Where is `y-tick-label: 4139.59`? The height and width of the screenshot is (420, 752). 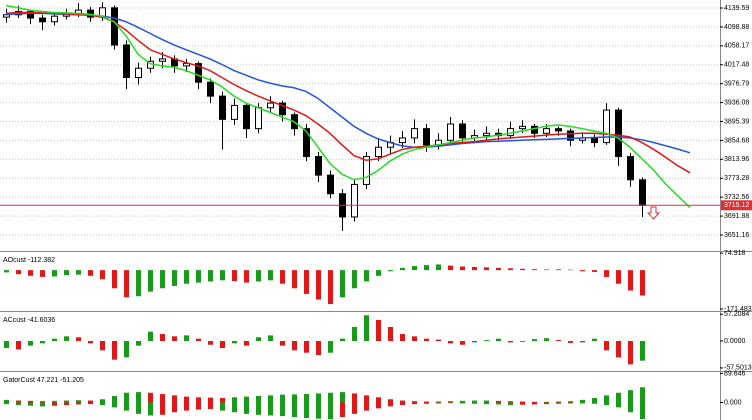 y-tick-label: 4139.59 is located at coordinates (736, 8).